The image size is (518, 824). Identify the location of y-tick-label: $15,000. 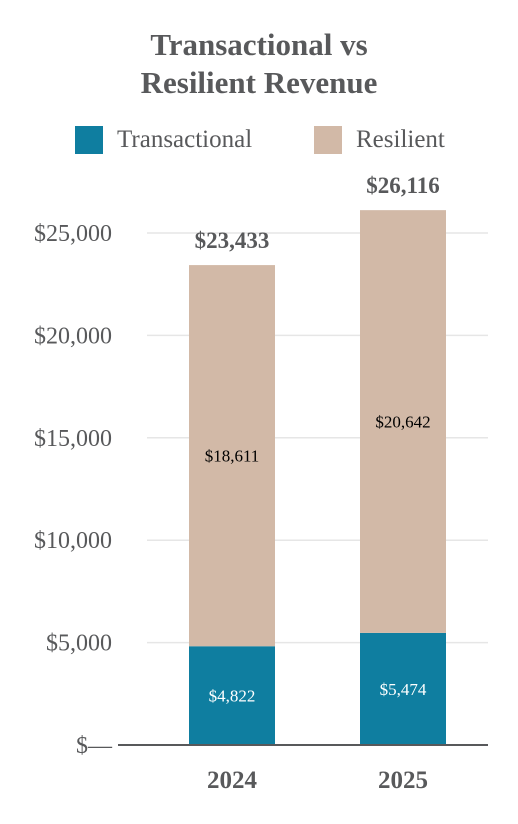
(73, 439).